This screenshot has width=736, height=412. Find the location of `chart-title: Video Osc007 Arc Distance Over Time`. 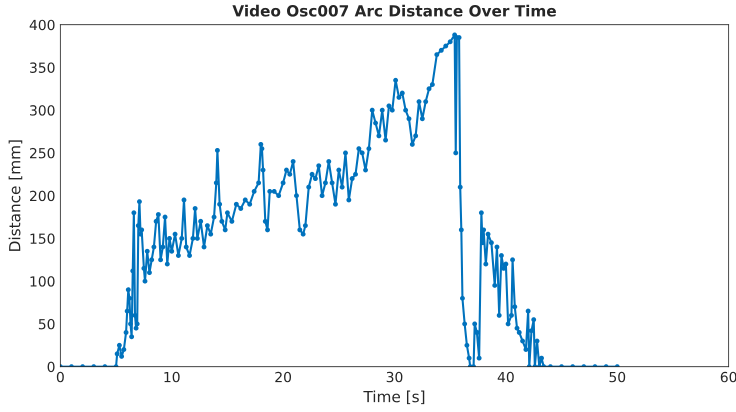

chart-title: Video Osc007 Arc Distance Over Time is located at coordinates (394, 10).